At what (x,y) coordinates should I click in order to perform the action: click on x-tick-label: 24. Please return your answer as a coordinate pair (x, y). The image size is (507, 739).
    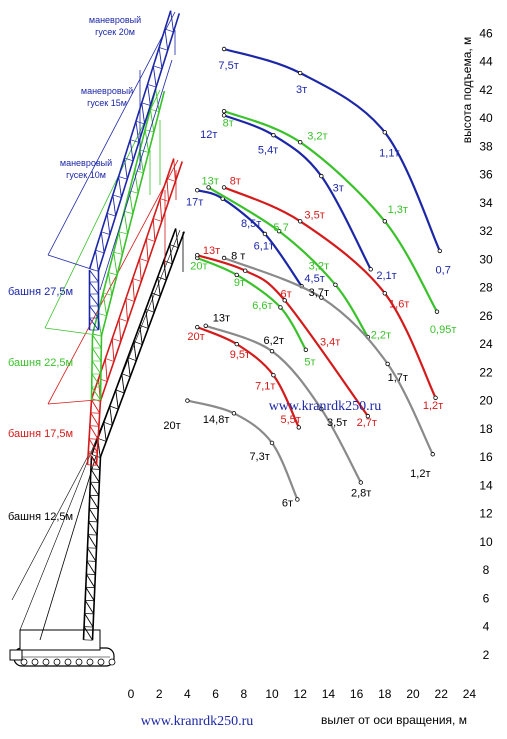
    Looking at the image, I should click on (470, 694).